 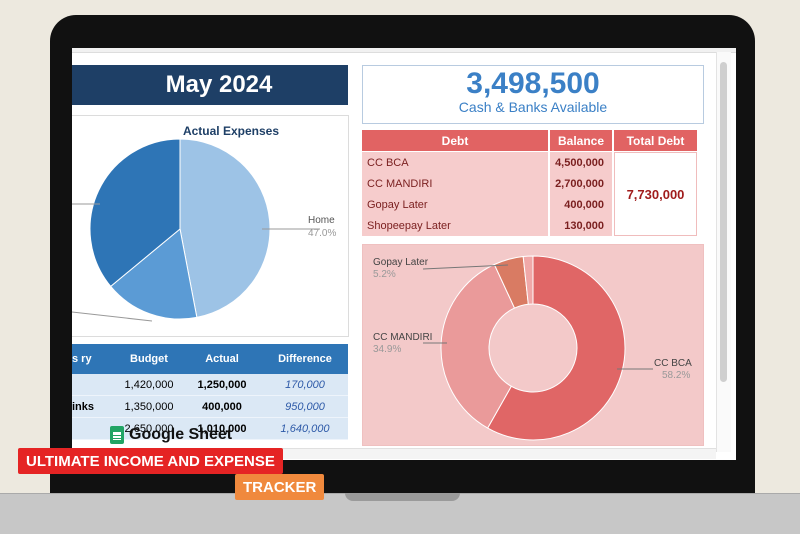 I want to click on title-ribbon-line1: ULTIMATE INCOME AND EXPENSE, so click(x=150, y=461).